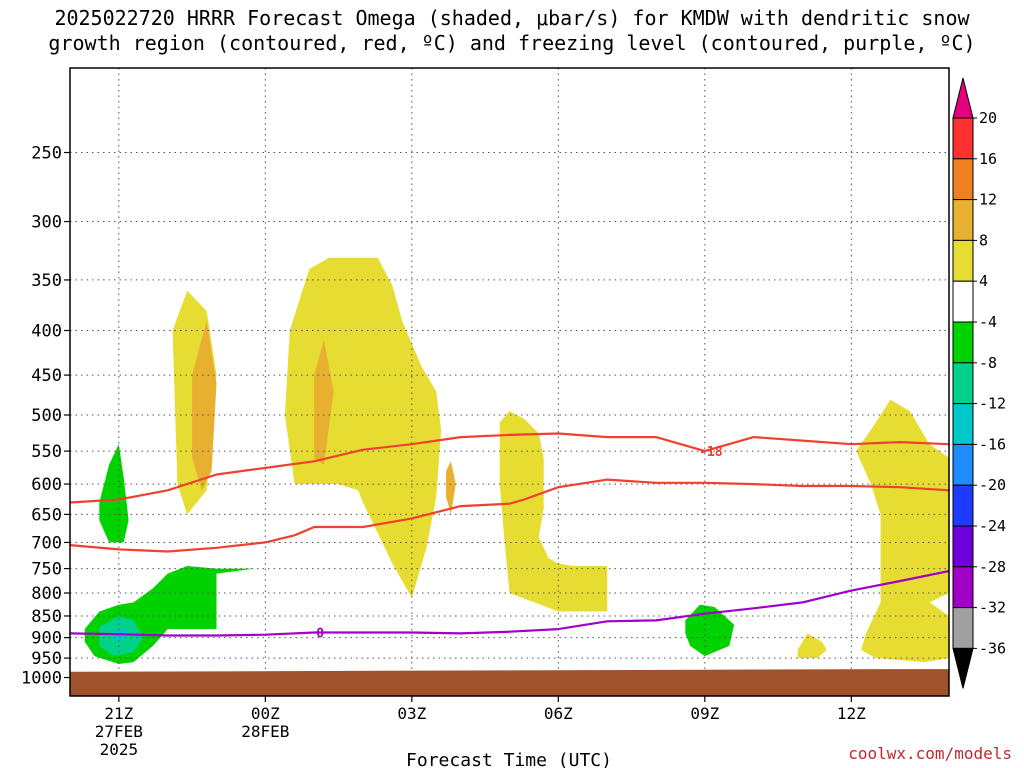 This screenshot has height=768, width=1024. What do you see at coordinates (992, 485) in the screenshot?
I see `colorbar-label-9: -20` at bounding box center [992, 485].